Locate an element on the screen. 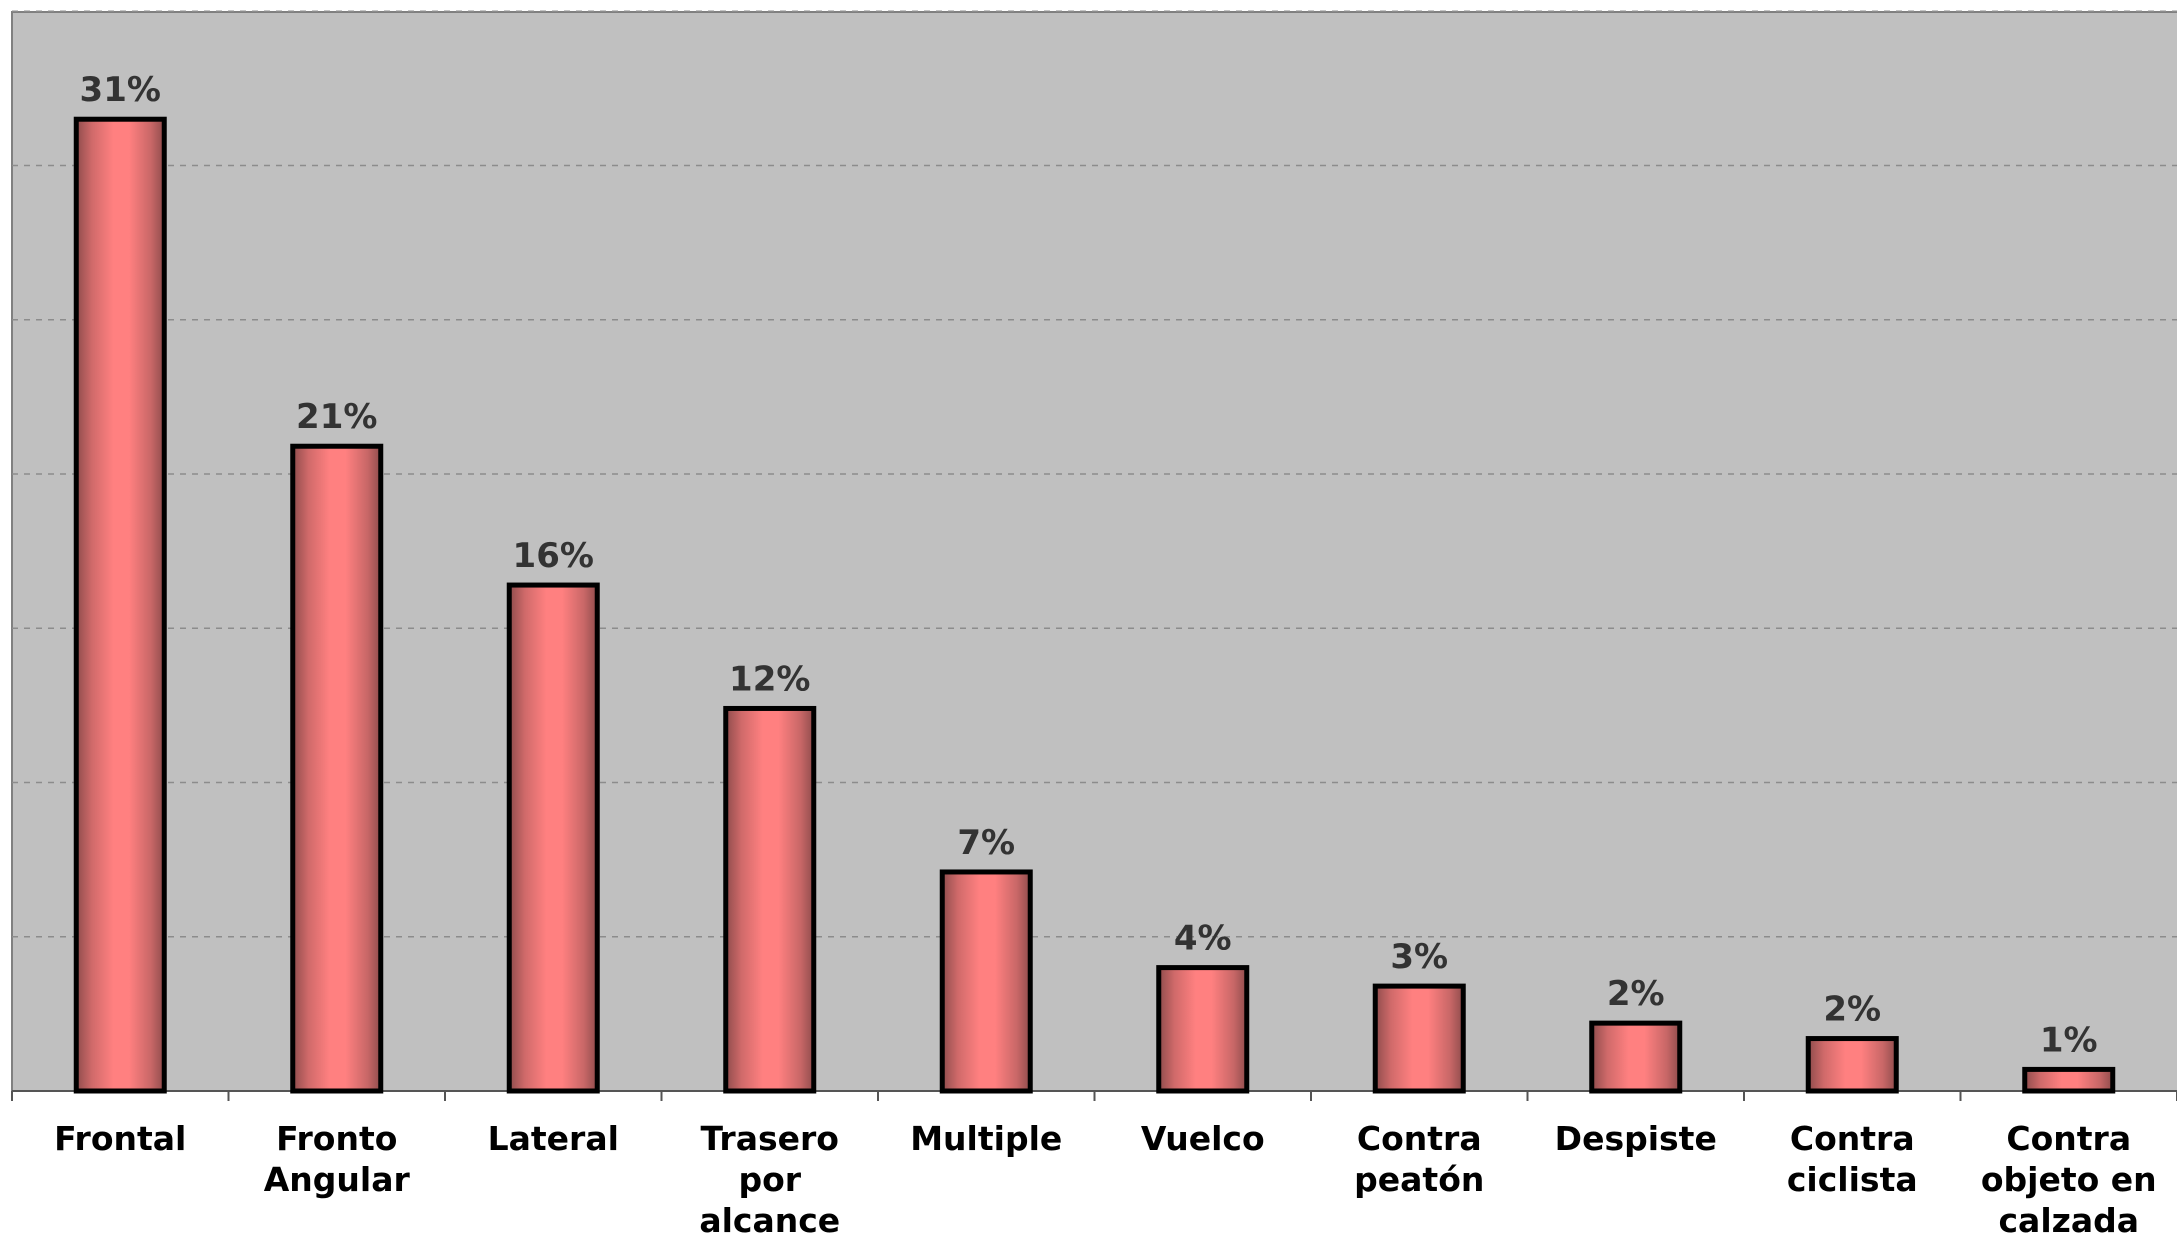 Image resolution: width=2177 pixels, height=1236 pixels. category-label-1-line-0: Fronto is located at coordinates (336, 1138).